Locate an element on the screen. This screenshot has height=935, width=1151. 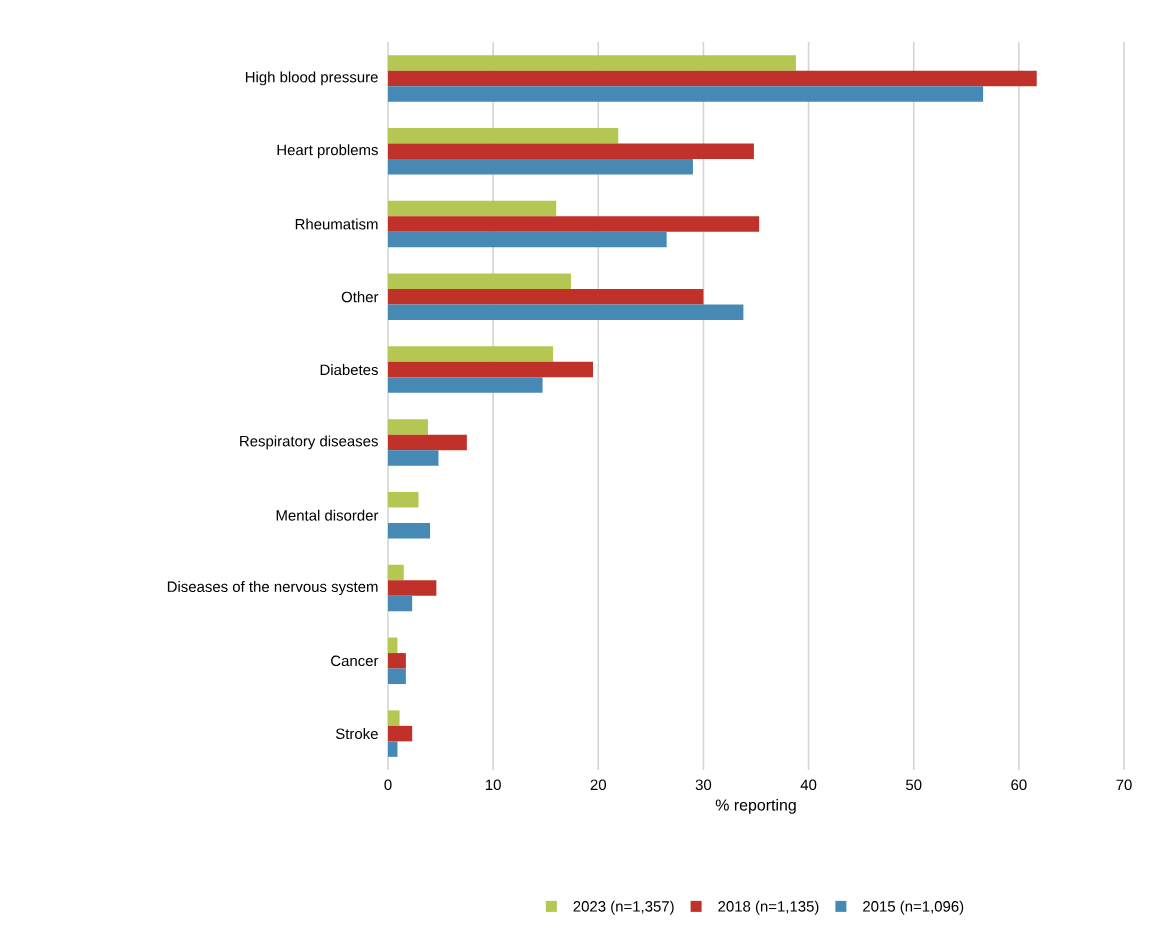
legend-label: 2023 (n=1,357) is located at coordinates (623, 907).